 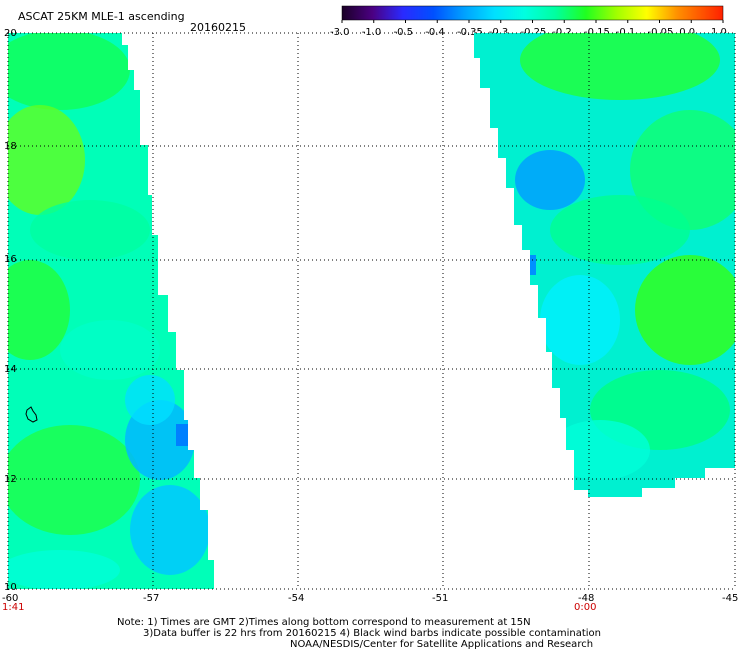 I want to click on lat-label-12: 12, so click(x=10, y=479).